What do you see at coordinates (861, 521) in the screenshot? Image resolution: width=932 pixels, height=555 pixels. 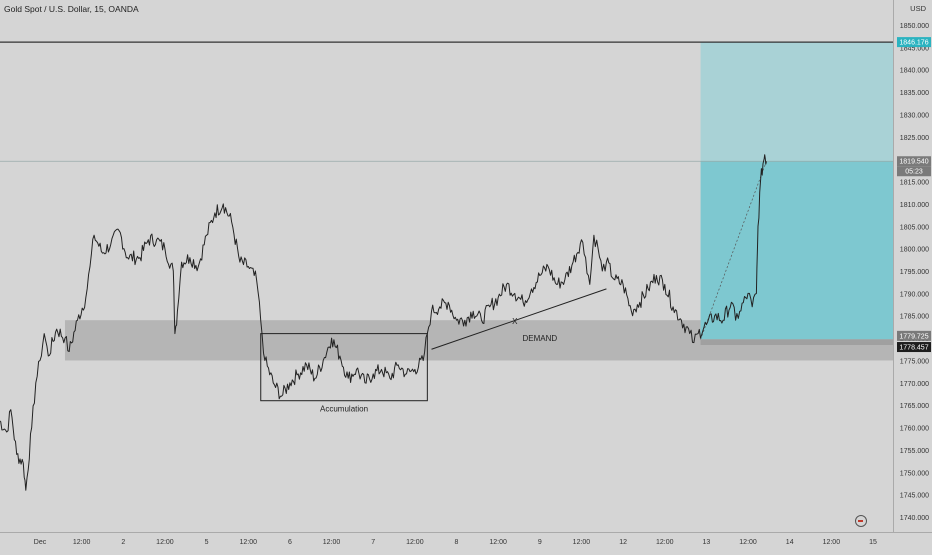 I see `broker-logo-icon` at bounding box center [861, 521].